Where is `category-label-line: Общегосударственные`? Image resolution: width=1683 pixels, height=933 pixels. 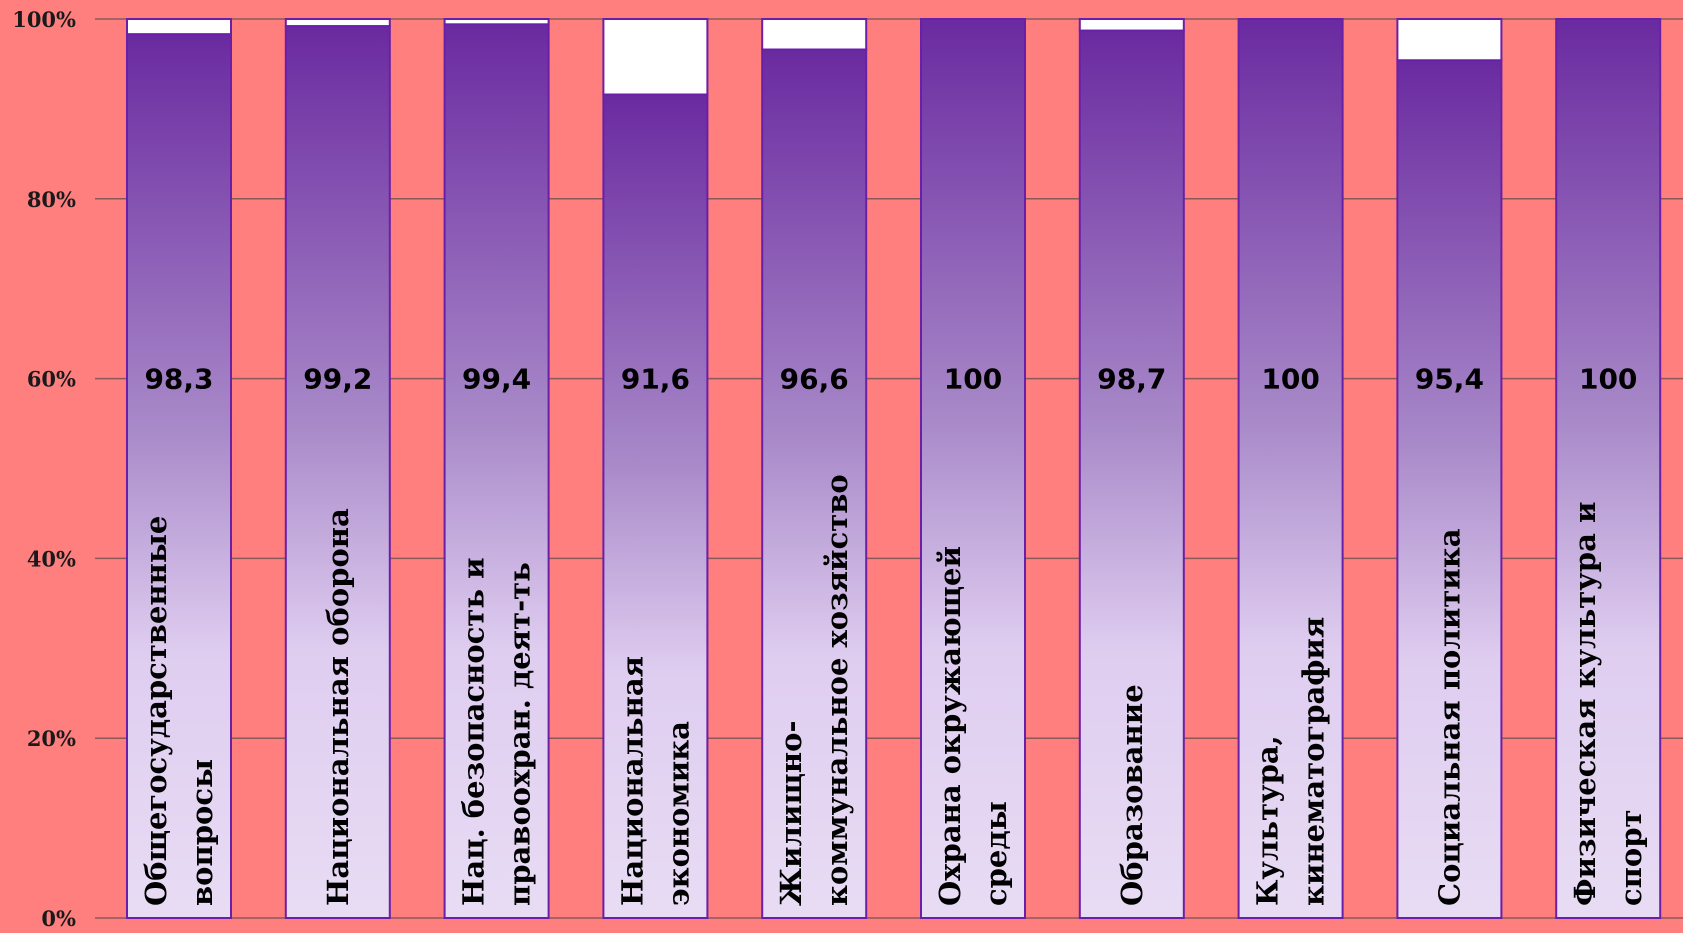 category-label-line: Общегосударственные is located at coordinates (156, 711).